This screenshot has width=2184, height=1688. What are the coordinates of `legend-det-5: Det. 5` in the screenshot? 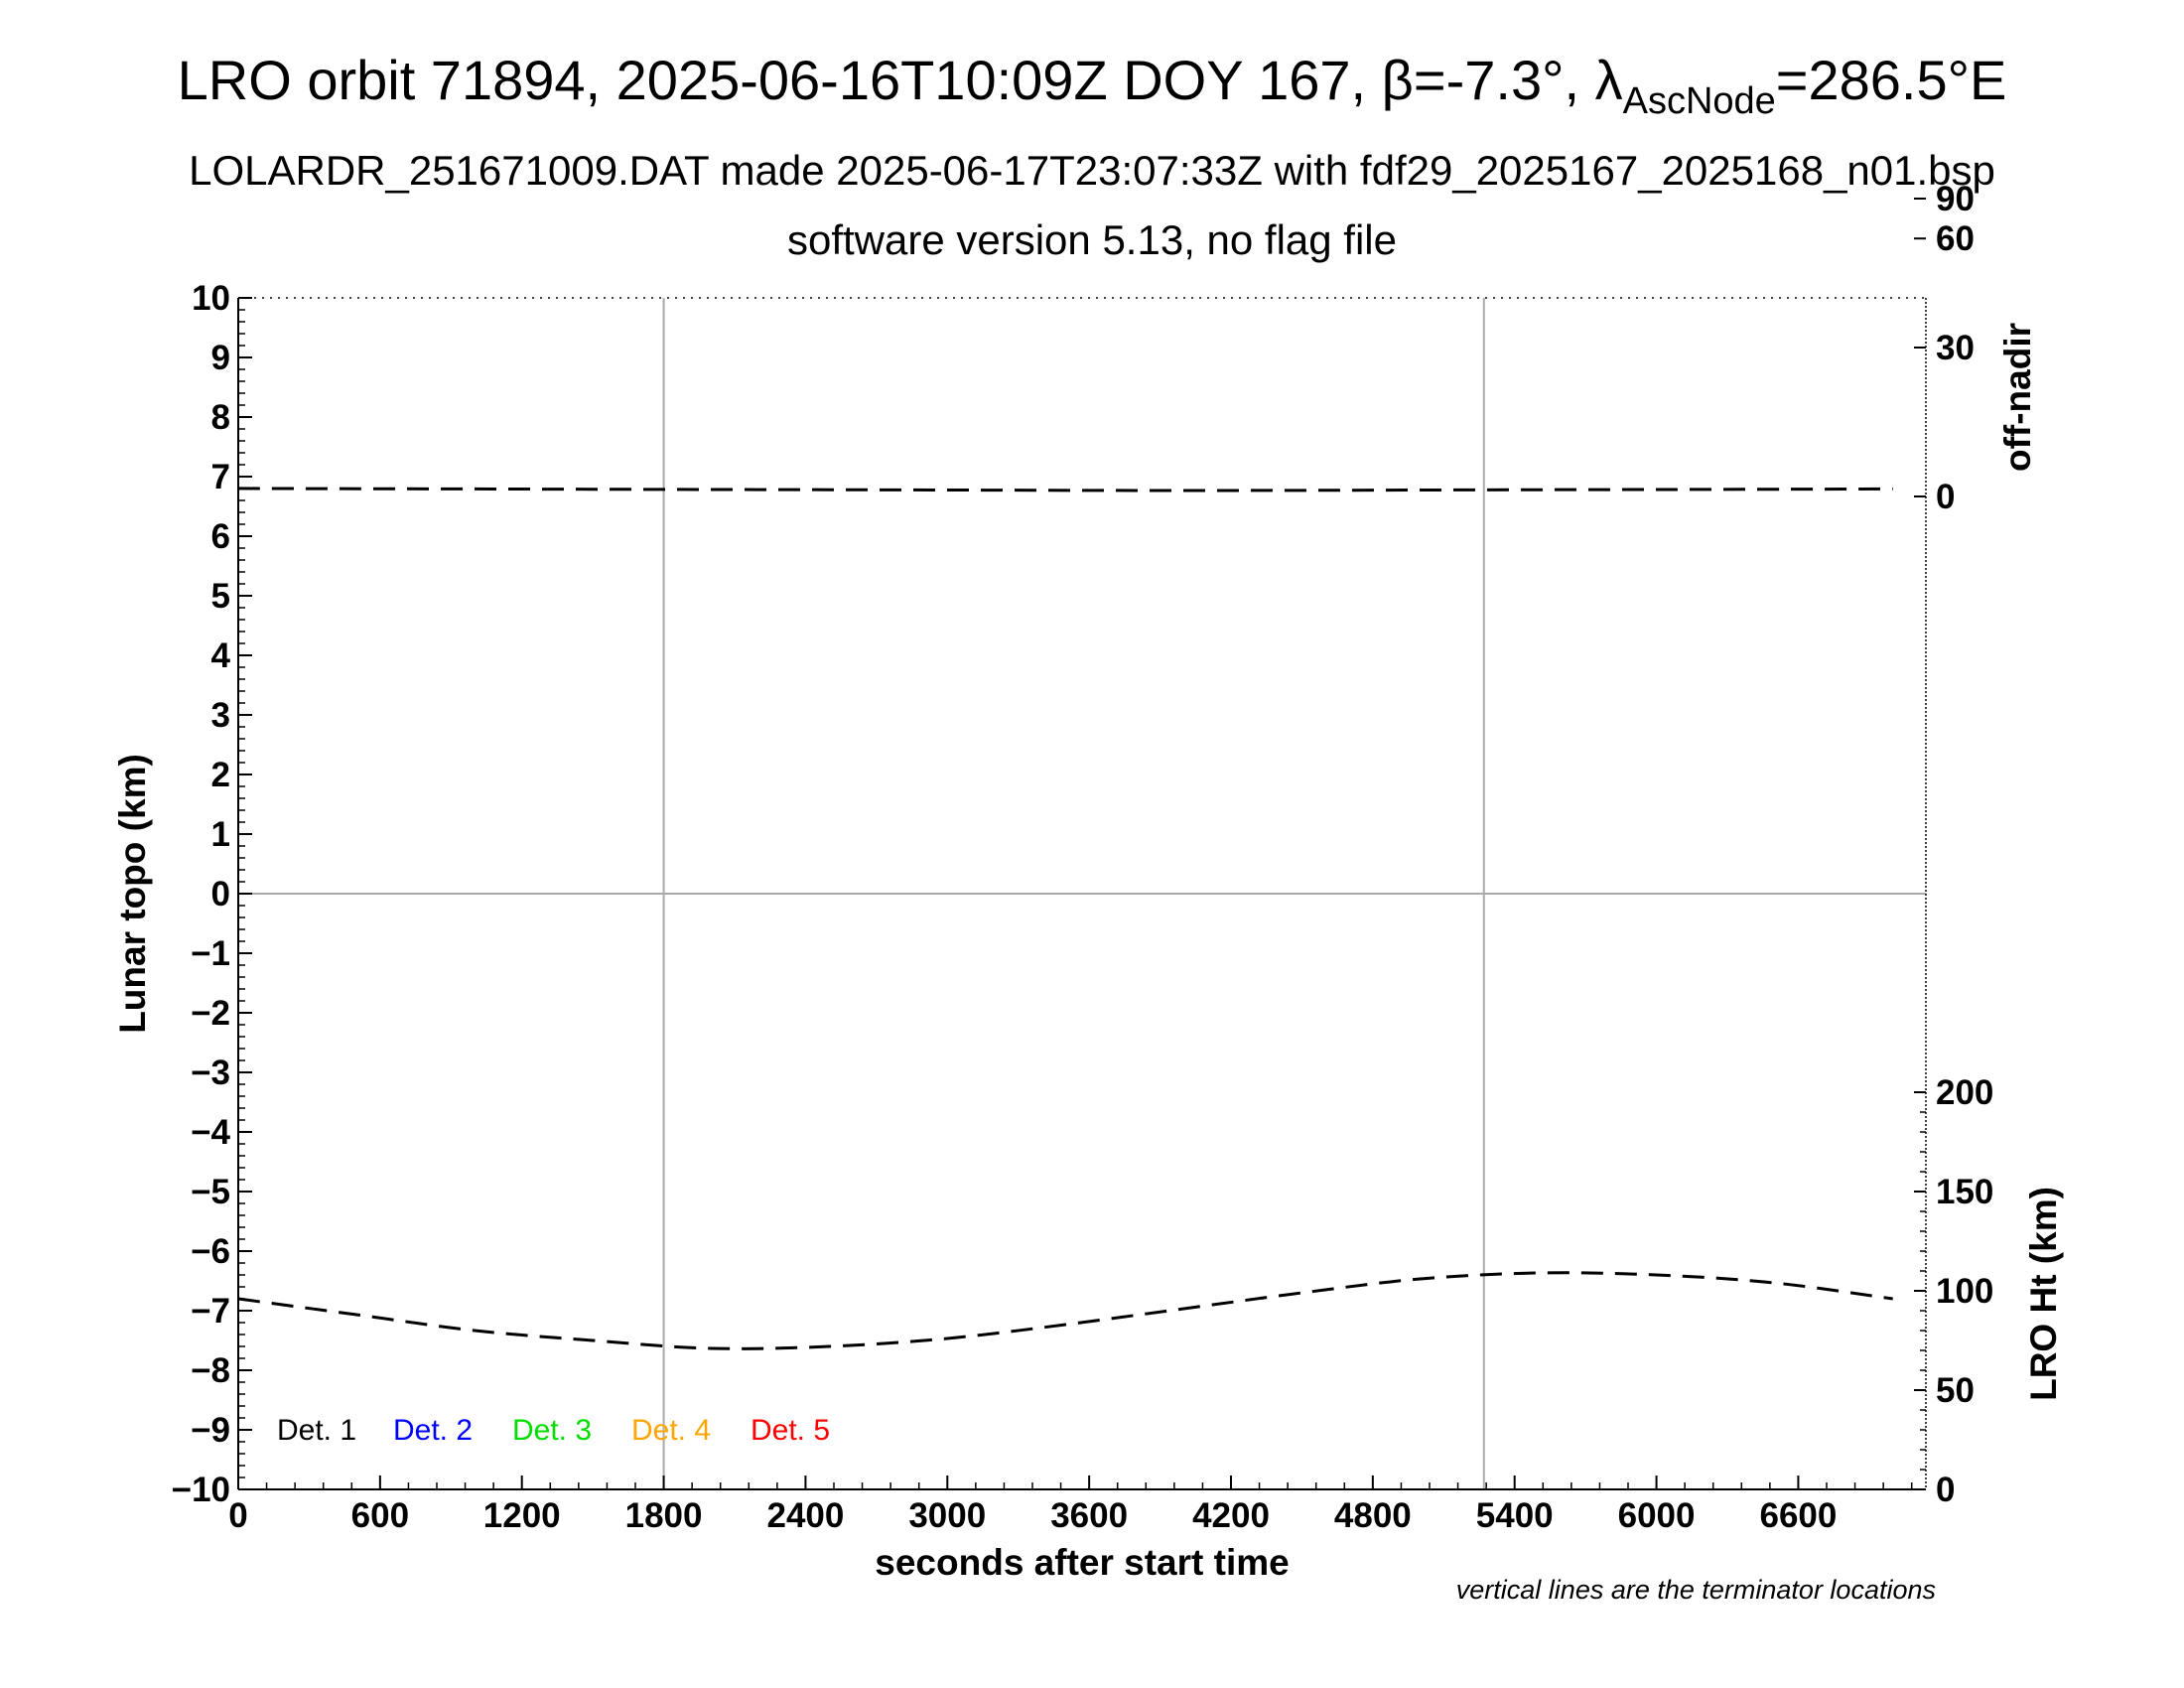 It's located at (790, 1430).